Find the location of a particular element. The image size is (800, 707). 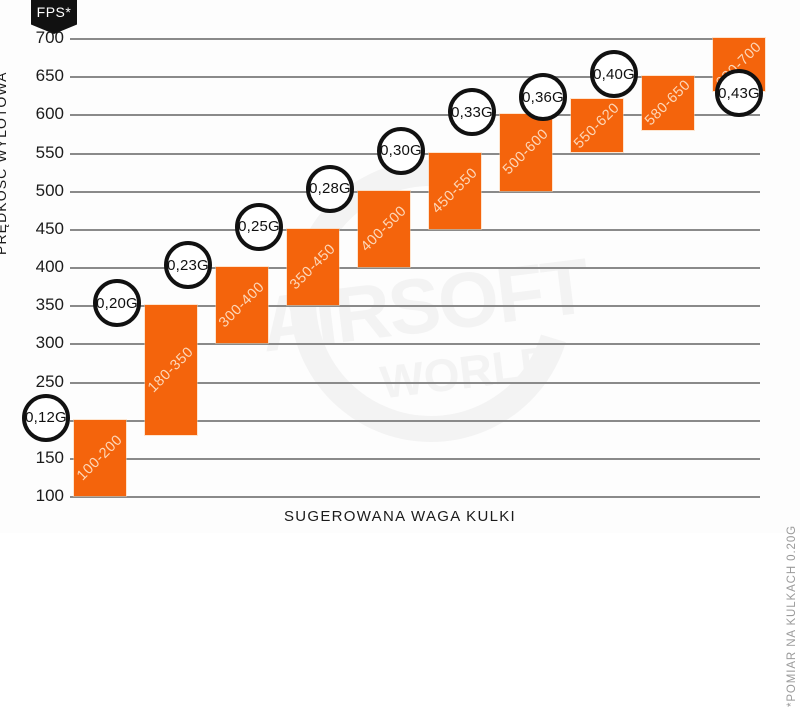

bar-range-label: 350-450 is located at coordinates (313, 267).